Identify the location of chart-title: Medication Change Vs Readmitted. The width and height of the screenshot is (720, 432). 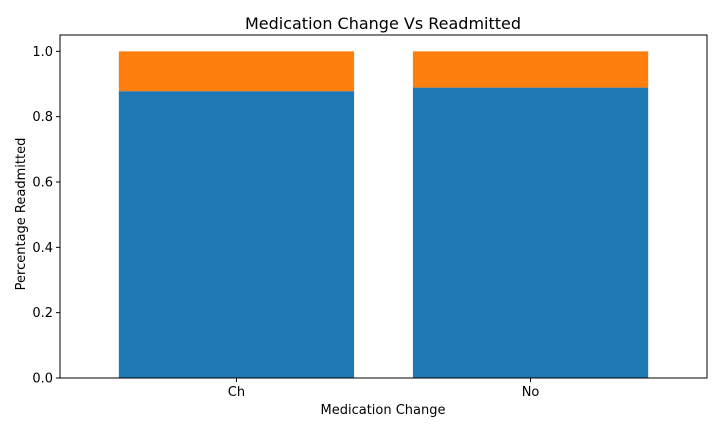
(383, 23).